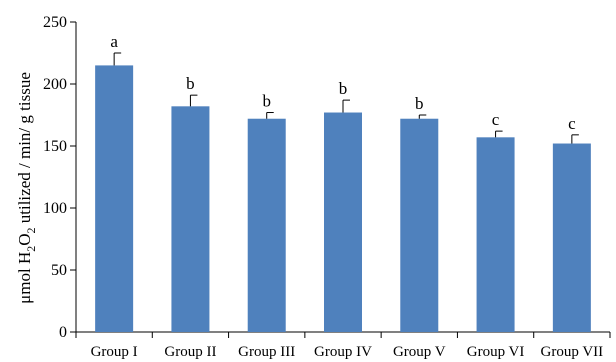  What do you see at coordinates (343, 352) in the screenshot?
I see `x-category-label: Group IV` at bounding box center [343, 352].